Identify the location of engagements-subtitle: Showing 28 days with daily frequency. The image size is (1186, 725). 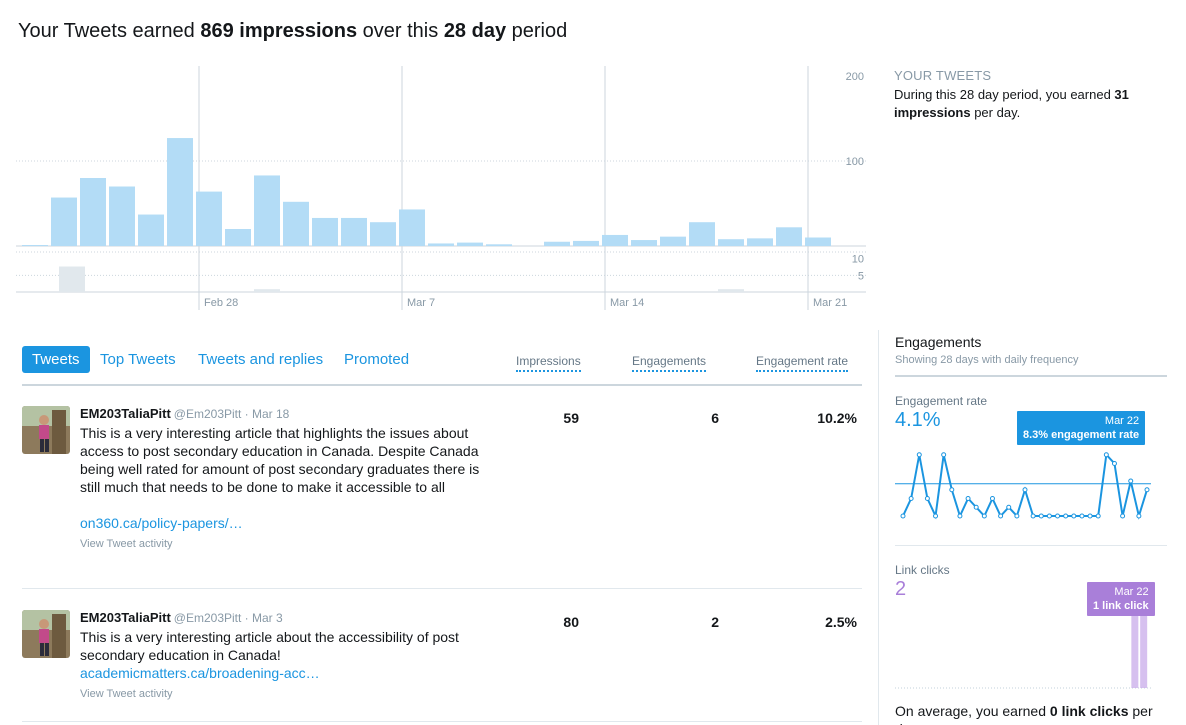
(987, 360).